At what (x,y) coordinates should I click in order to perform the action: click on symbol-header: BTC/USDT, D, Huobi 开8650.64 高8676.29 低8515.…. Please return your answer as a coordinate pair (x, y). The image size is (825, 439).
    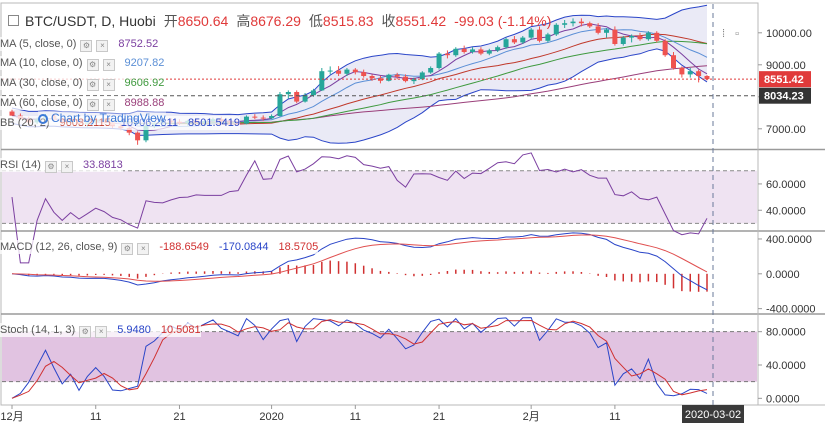
    Looking at the image, I should click on (279, 21).